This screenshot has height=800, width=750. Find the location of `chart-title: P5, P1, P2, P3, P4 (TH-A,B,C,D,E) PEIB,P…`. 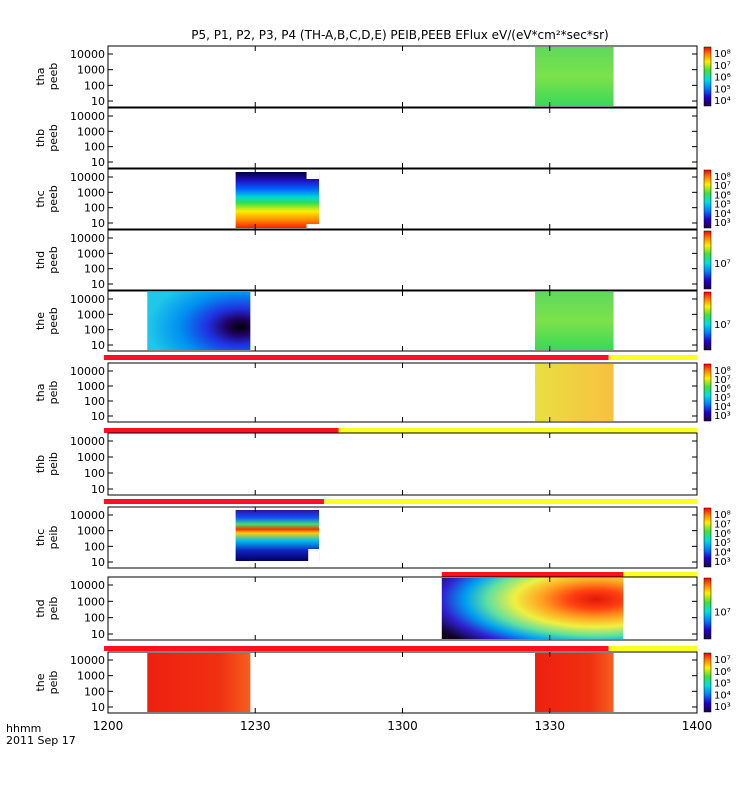

chart-title: P5, P1, P2, P3, P4 (TH-A,B,C,D,E) PEIB,P… is located at coordinates (400, 35).